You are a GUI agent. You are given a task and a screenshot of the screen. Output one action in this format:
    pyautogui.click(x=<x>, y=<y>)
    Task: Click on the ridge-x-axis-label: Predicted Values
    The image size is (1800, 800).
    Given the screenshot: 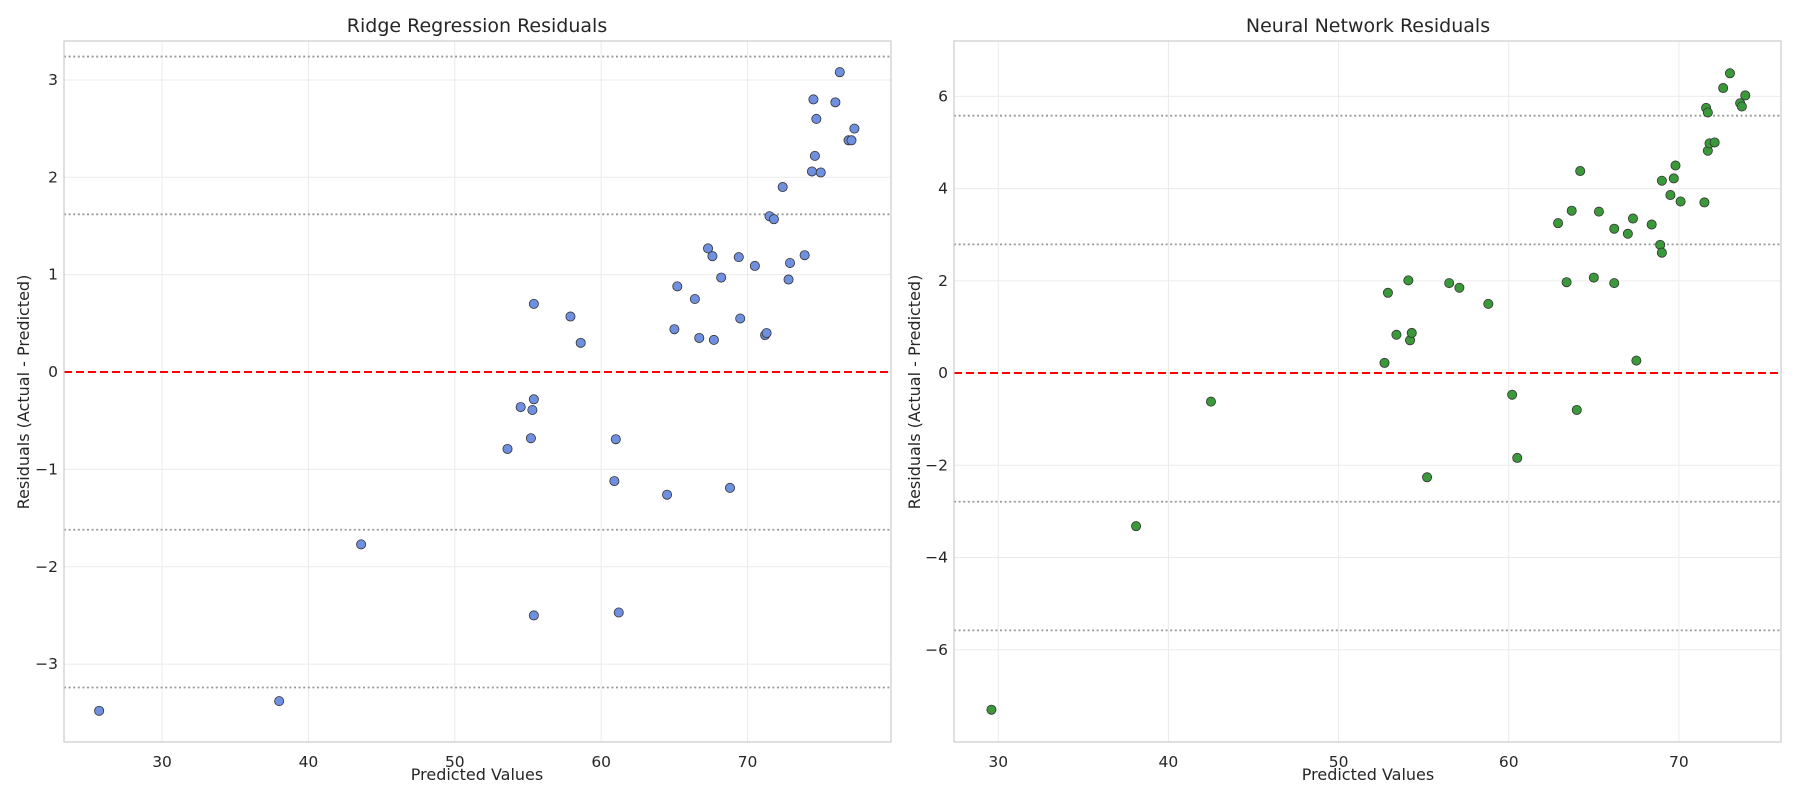 What is the action you would take?
    pyautogui.click(x=477, y=774)
    